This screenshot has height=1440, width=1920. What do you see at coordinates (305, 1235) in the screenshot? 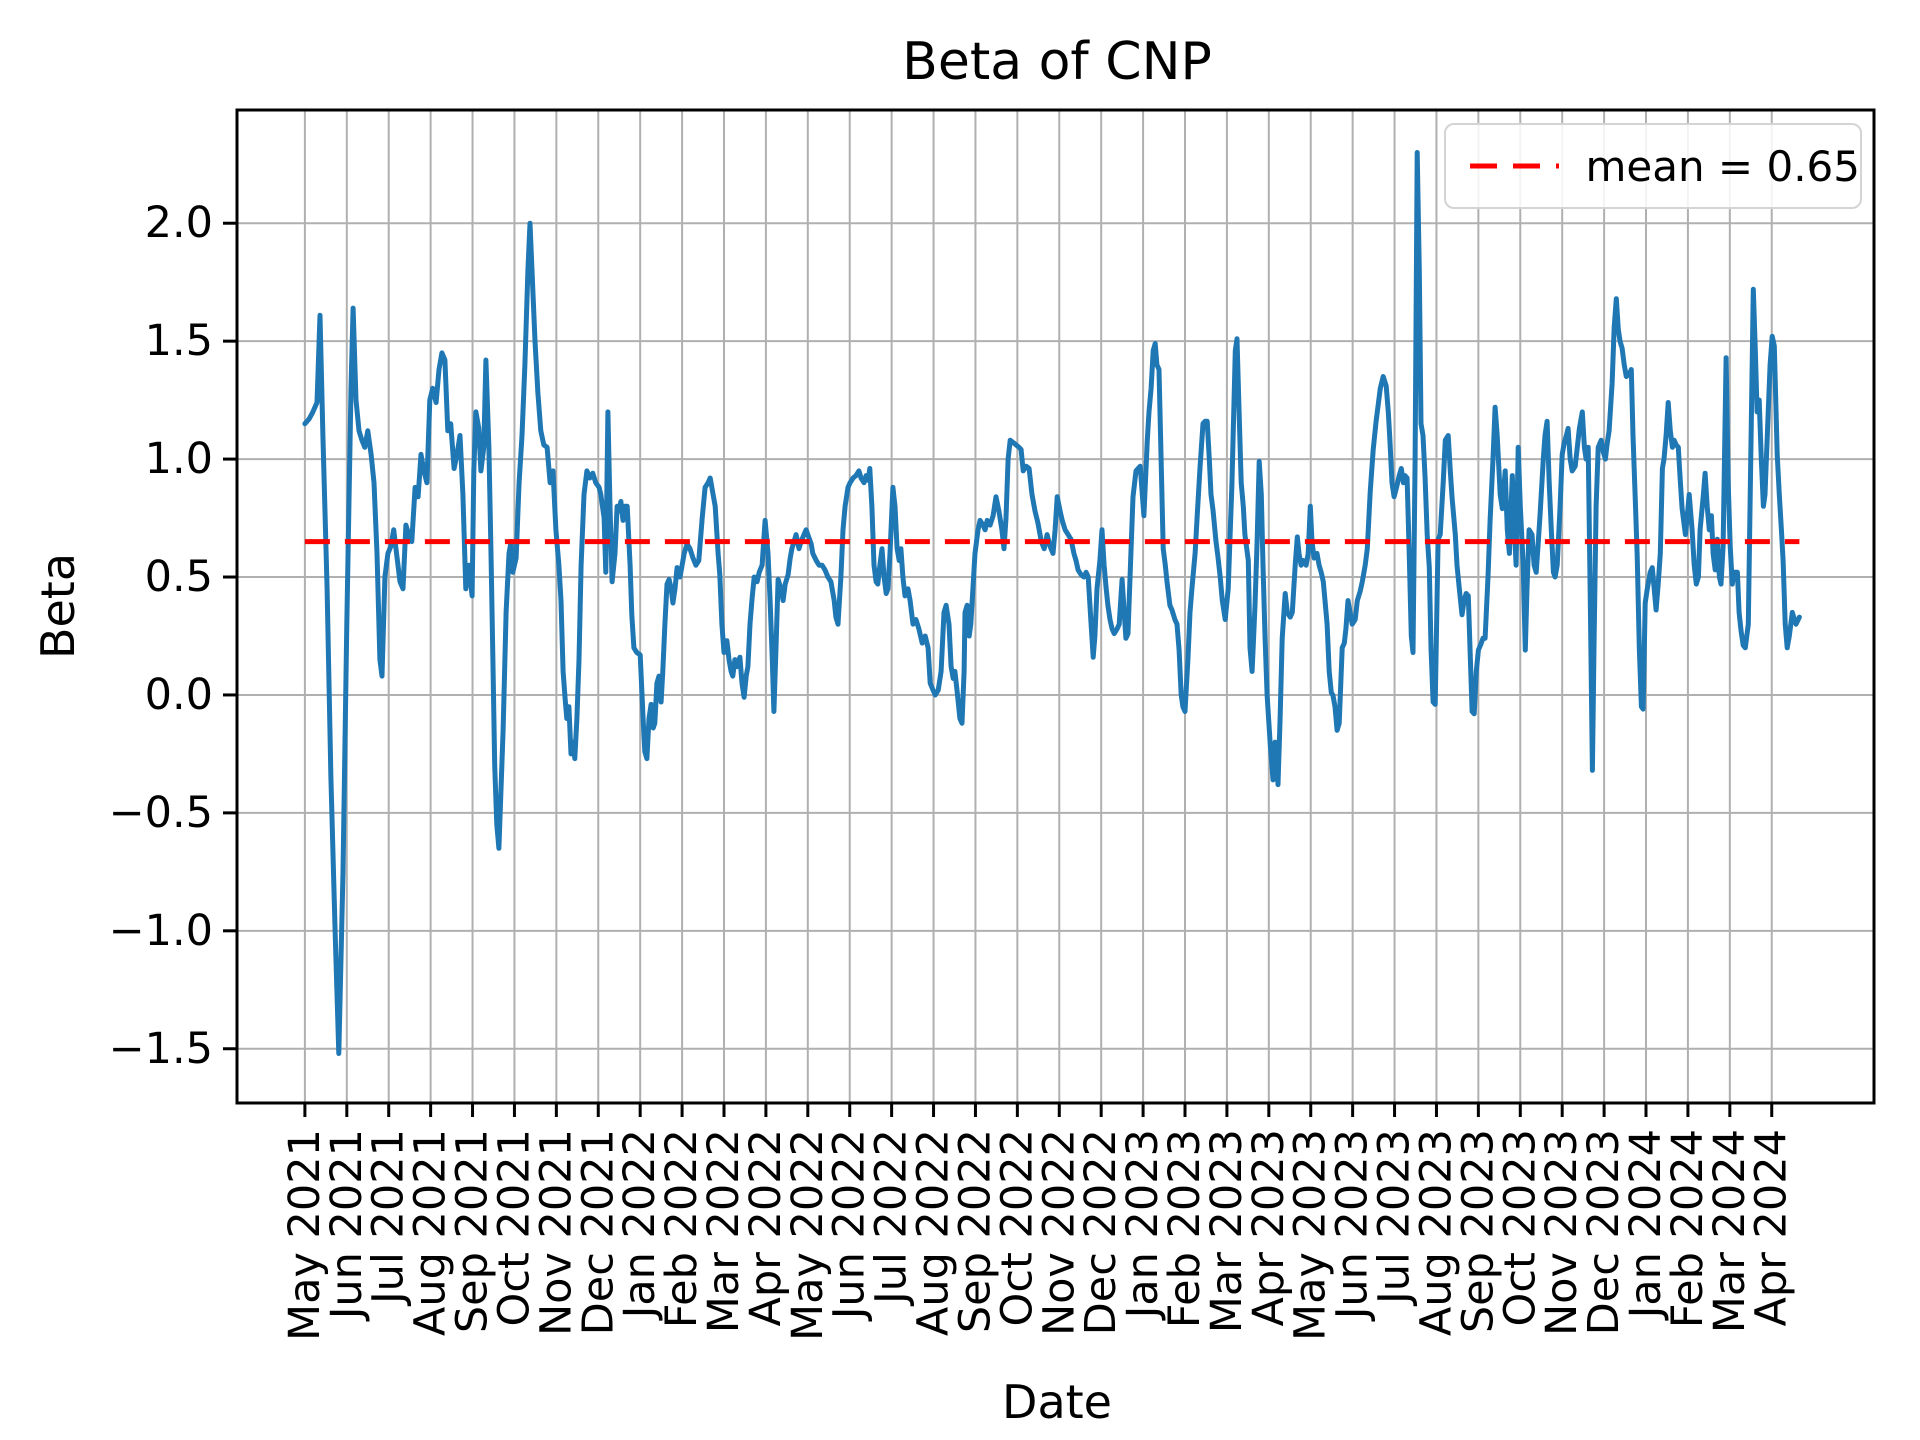
I see `x-tick-label: May 2021` at bounding box center [305, 1235].